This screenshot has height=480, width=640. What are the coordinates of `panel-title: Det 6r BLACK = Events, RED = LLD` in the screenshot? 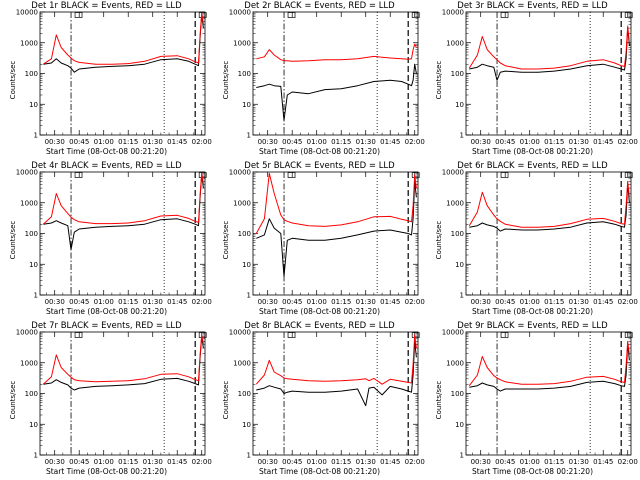 It's located at (532, 166).